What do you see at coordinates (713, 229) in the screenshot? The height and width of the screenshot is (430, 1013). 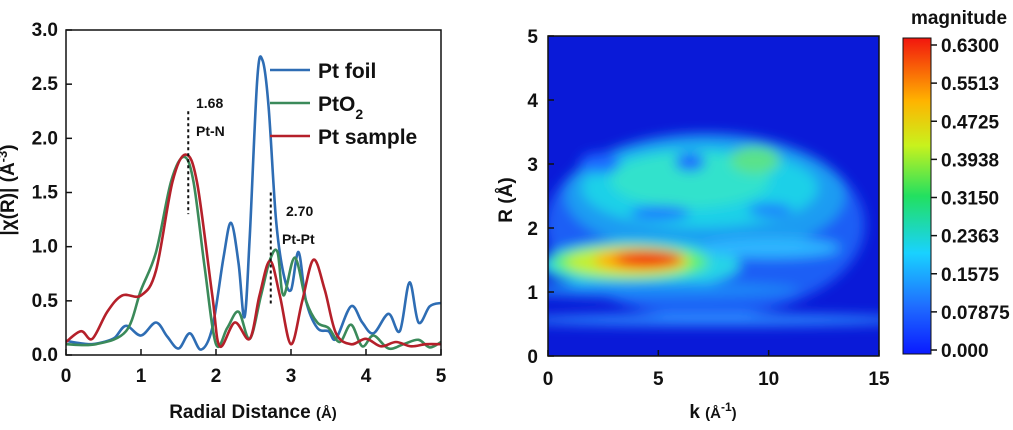 I see `heatmap-field` at bounding box center [713, 229].